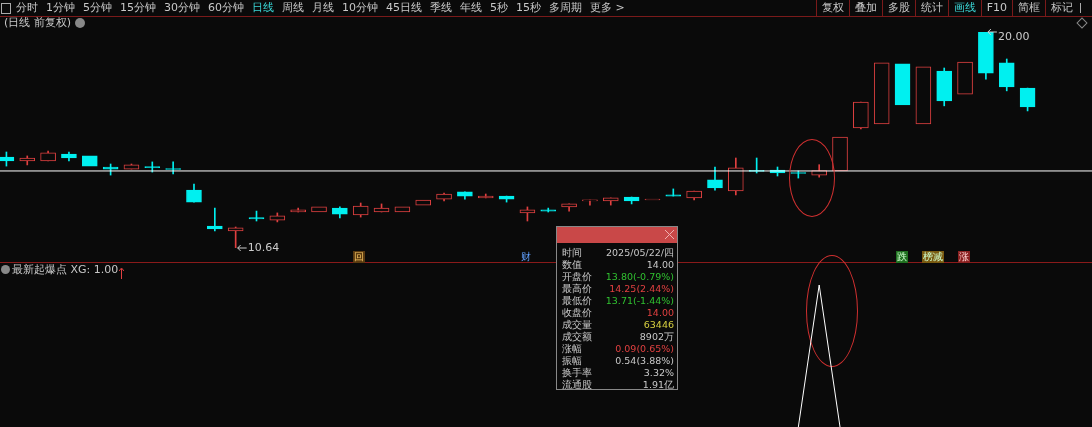 The height and width of the screenshot is (427, 1092). I want to click on text: 63446, so click(658, 324).